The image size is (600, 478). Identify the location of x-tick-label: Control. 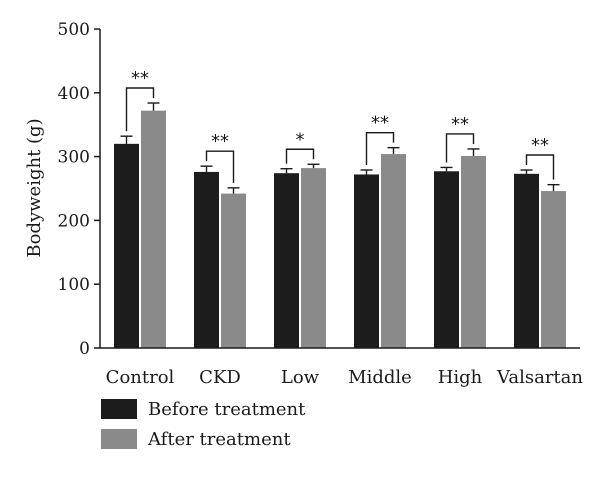
(140, 377).